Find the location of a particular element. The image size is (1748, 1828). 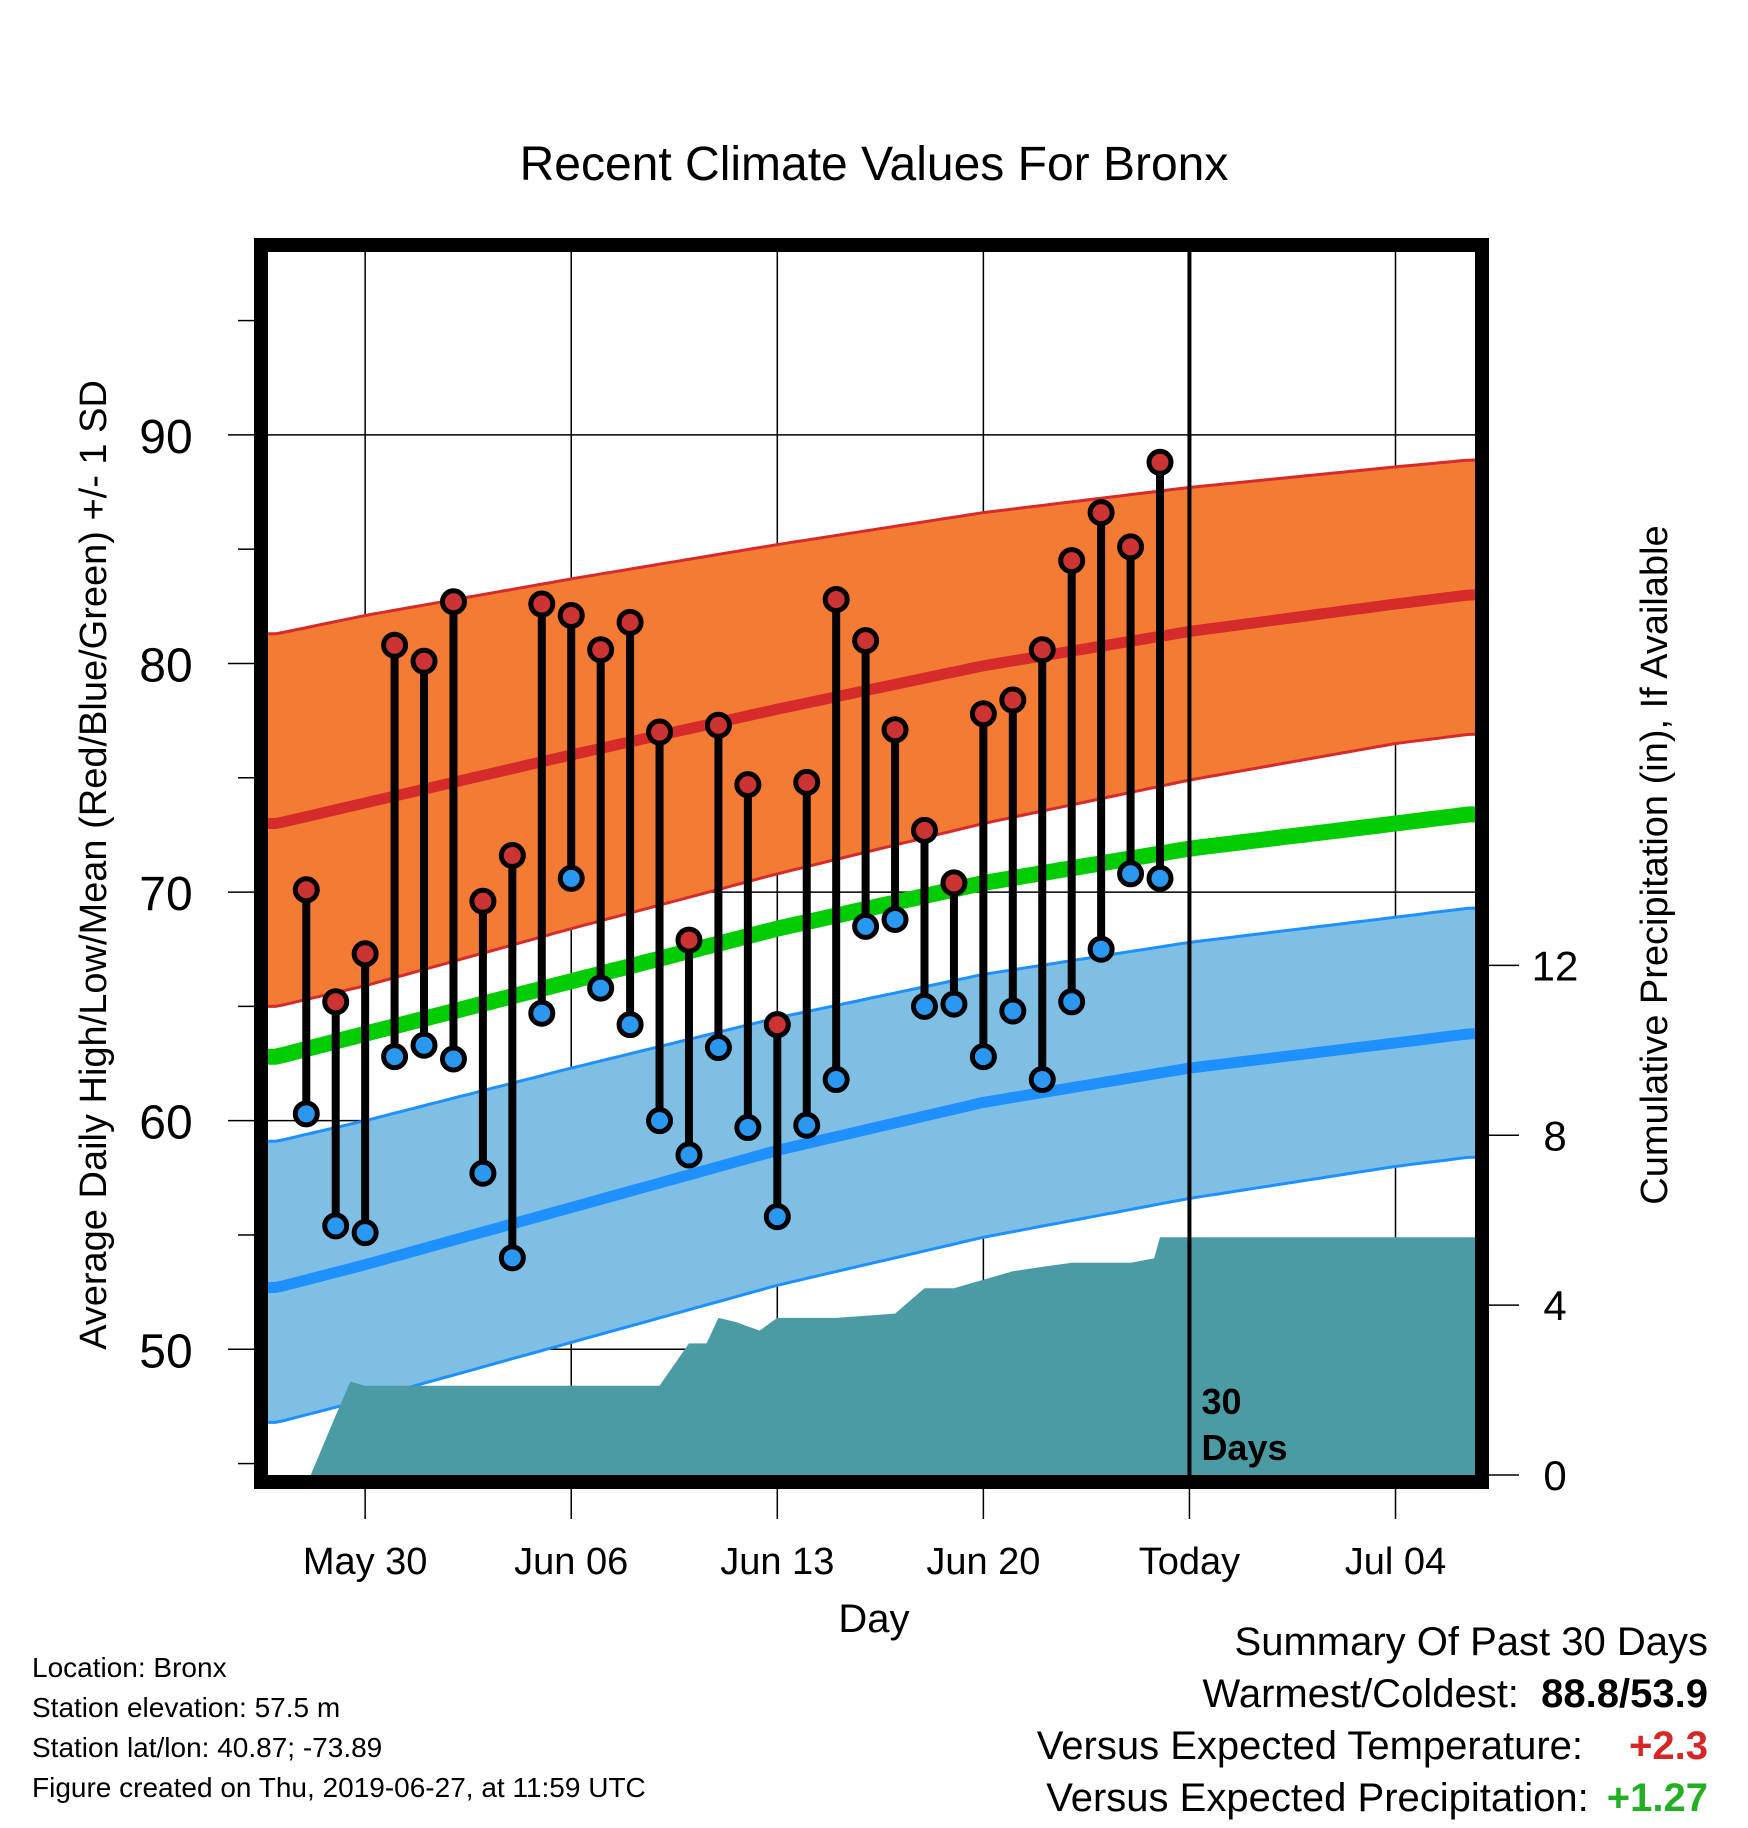

x-tick-label: Today is located at coordinates (1189, 1562).